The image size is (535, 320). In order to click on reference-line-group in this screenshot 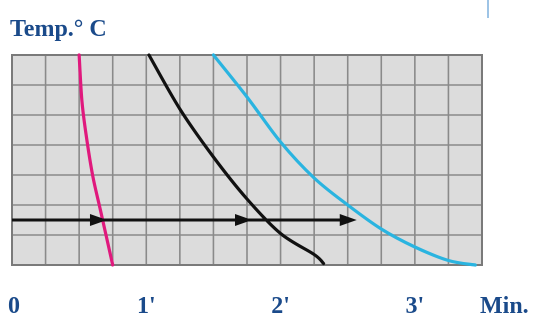, I will do `click(184, 220)`.